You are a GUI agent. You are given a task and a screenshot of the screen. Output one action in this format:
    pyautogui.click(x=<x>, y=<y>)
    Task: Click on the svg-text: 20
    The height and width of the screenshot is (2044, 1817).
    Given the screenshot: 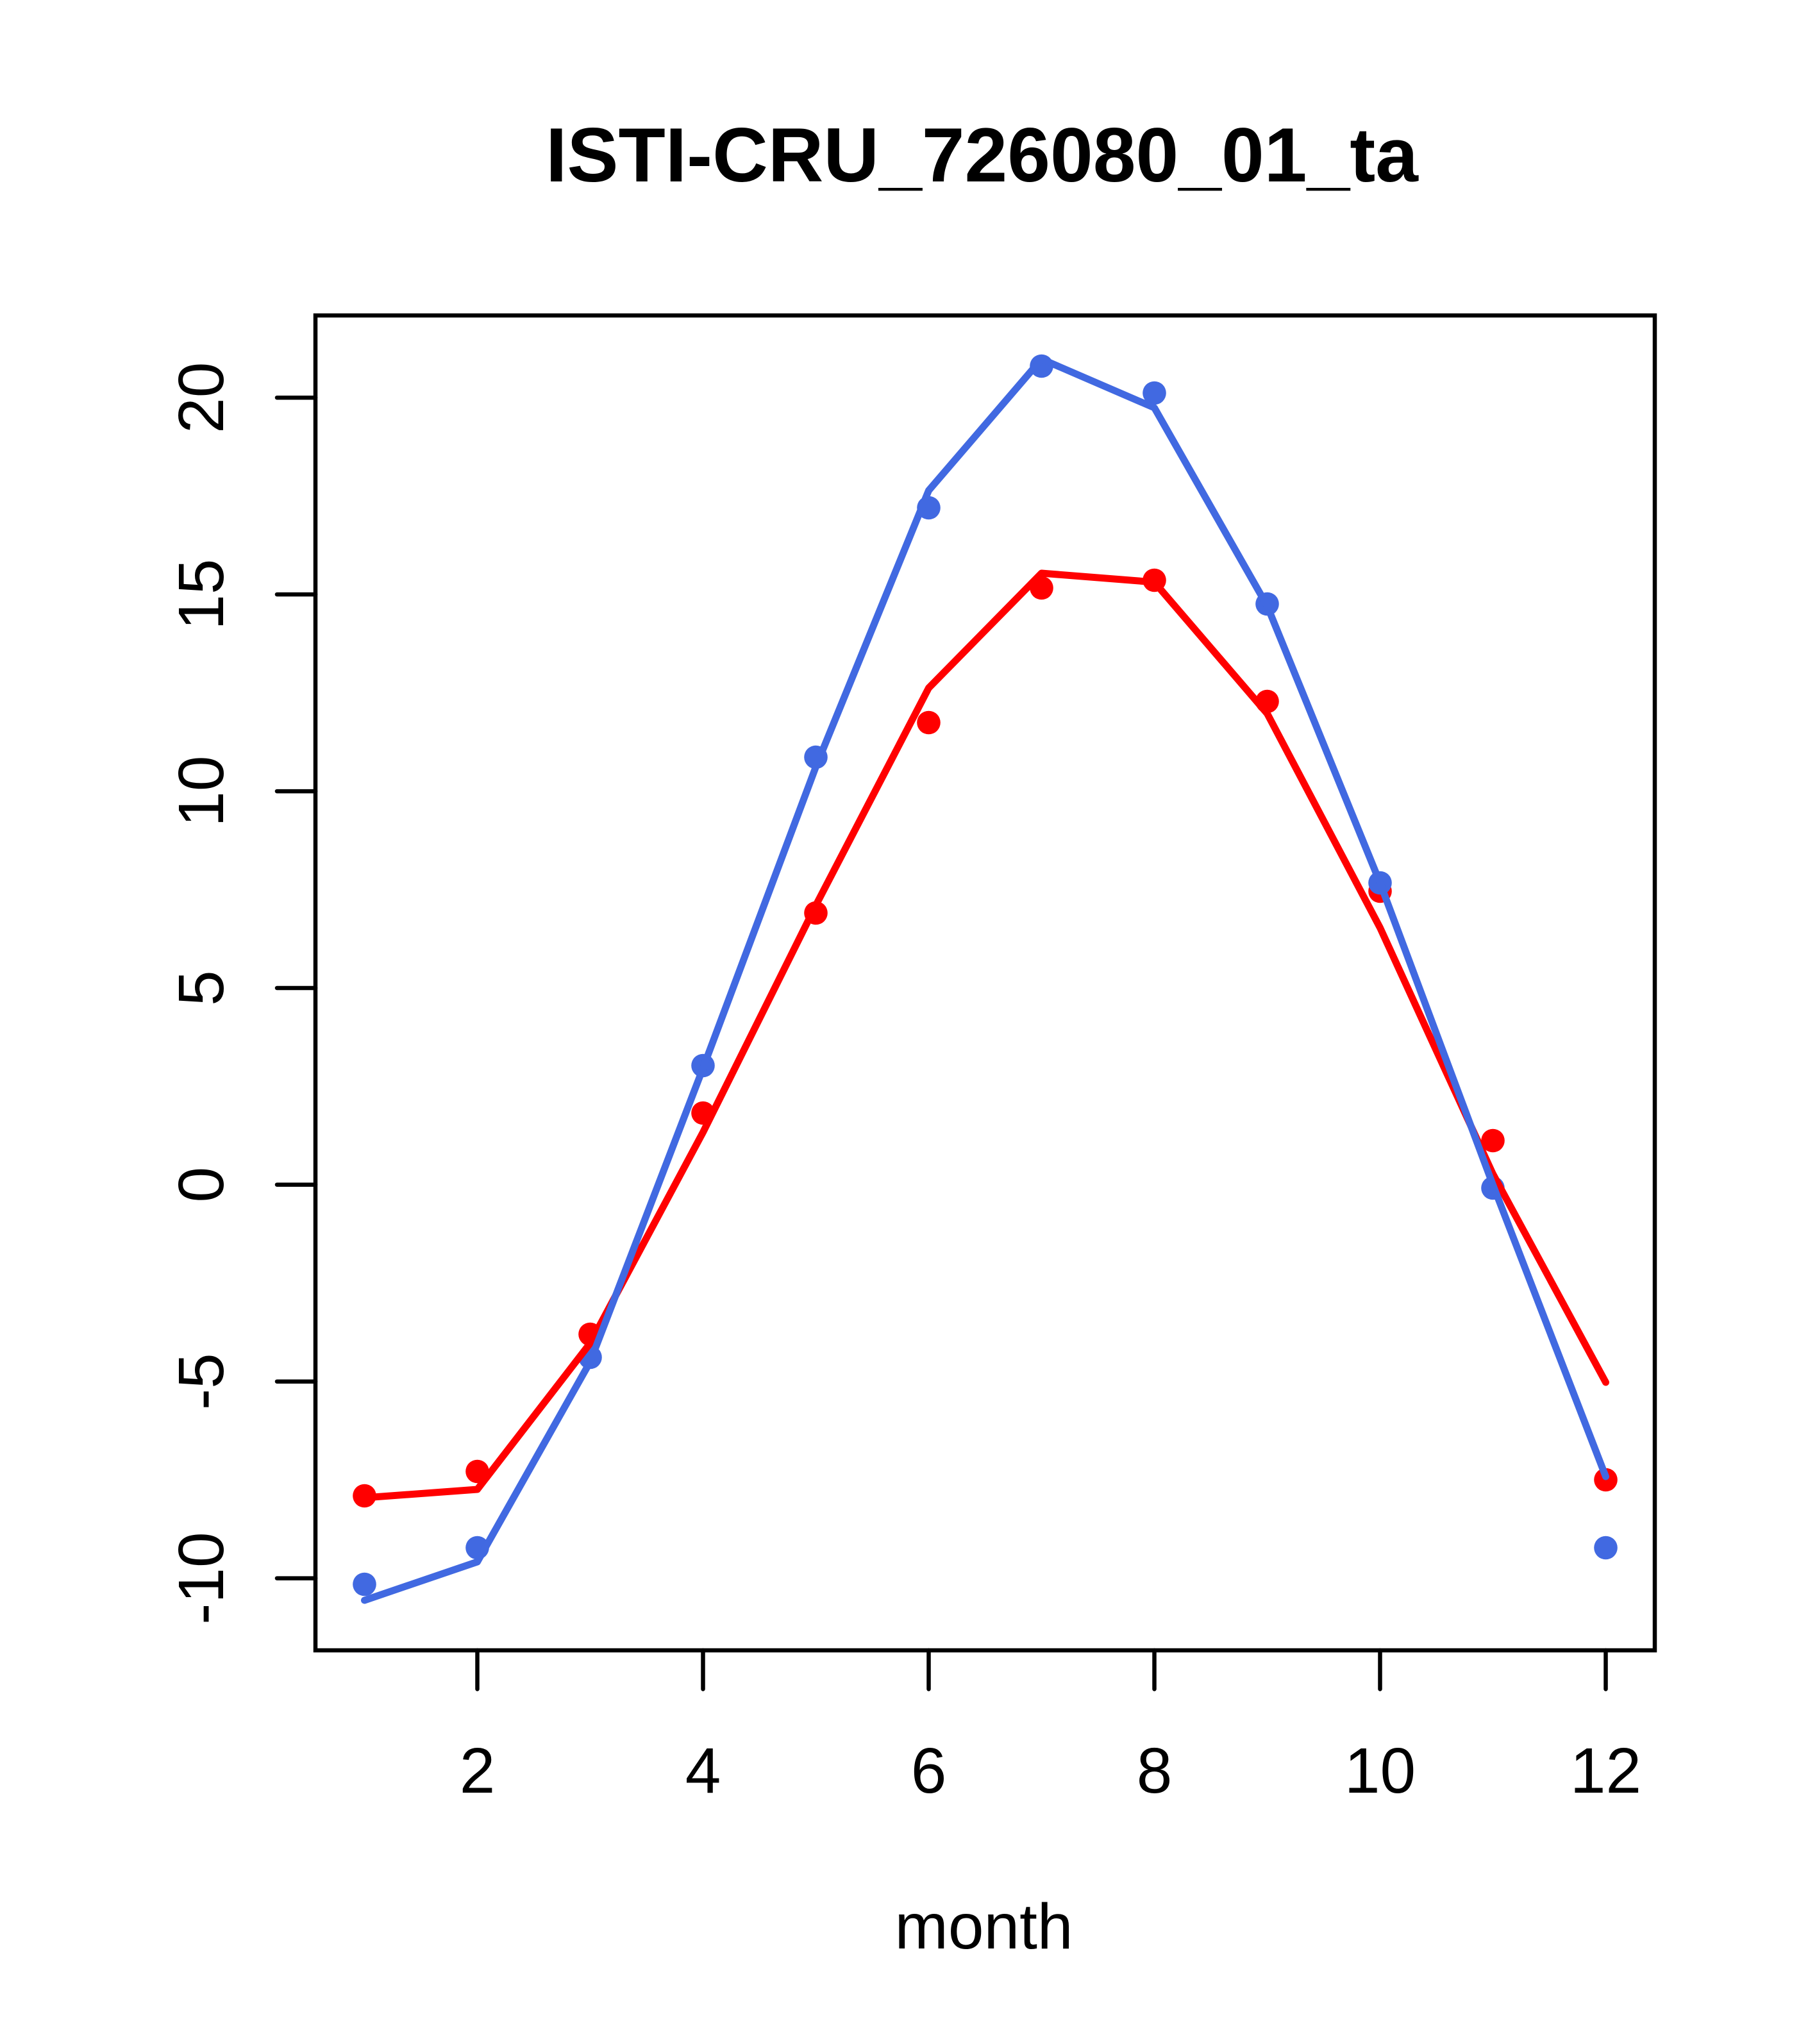 What is the action you would take?
    pyautogui.click(x=201, y=397)
    